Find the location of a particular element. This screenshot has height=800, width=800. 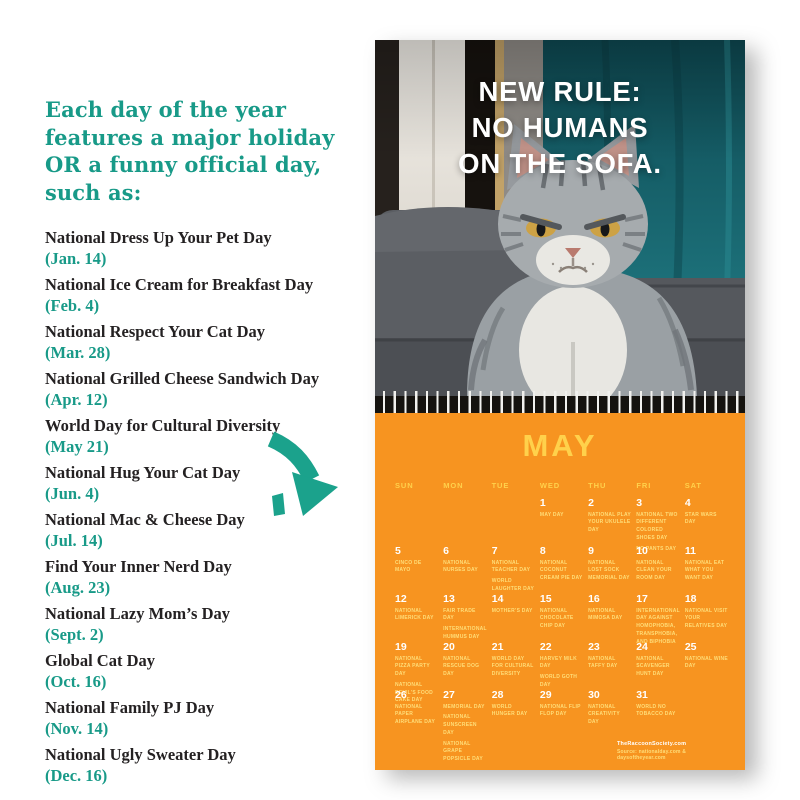

day-cell: 15 NATIONAL CHOCOLATE CHIP DAY is located at coordinates (564, 617).